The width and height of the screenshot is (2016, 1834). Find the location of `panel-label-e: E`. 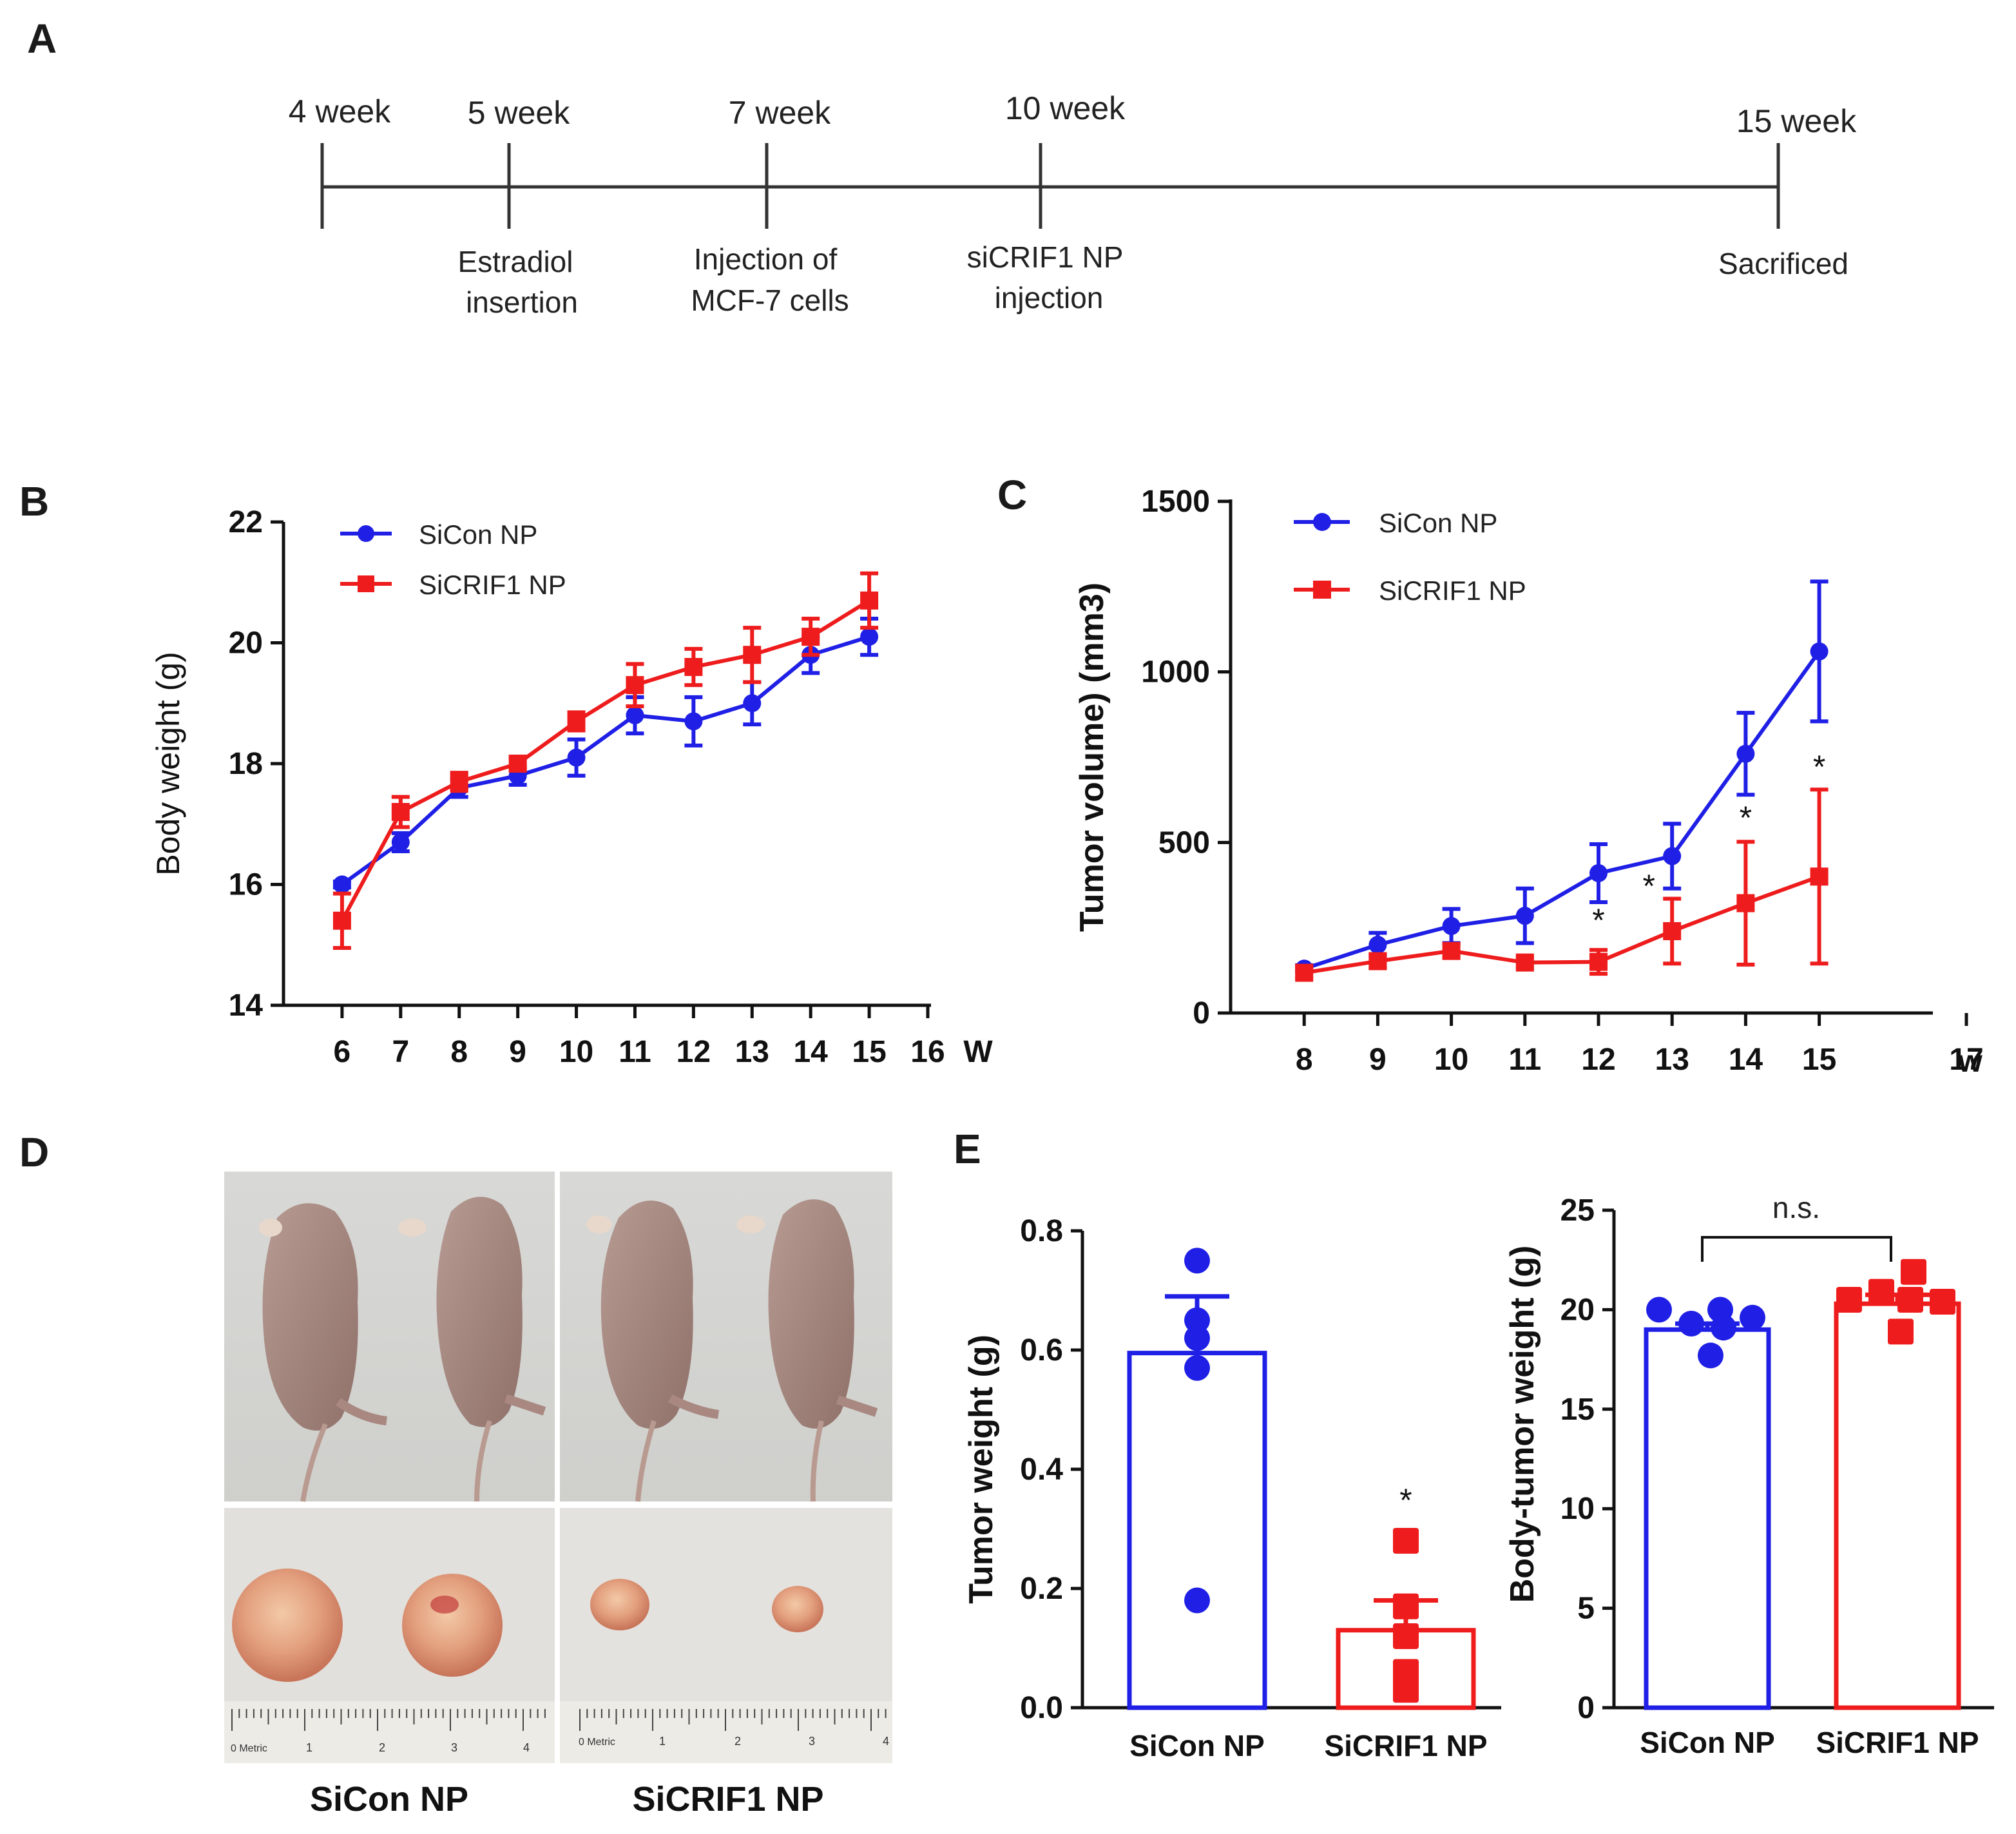

panel-label-e: E is located at coordinates (967, 1149).